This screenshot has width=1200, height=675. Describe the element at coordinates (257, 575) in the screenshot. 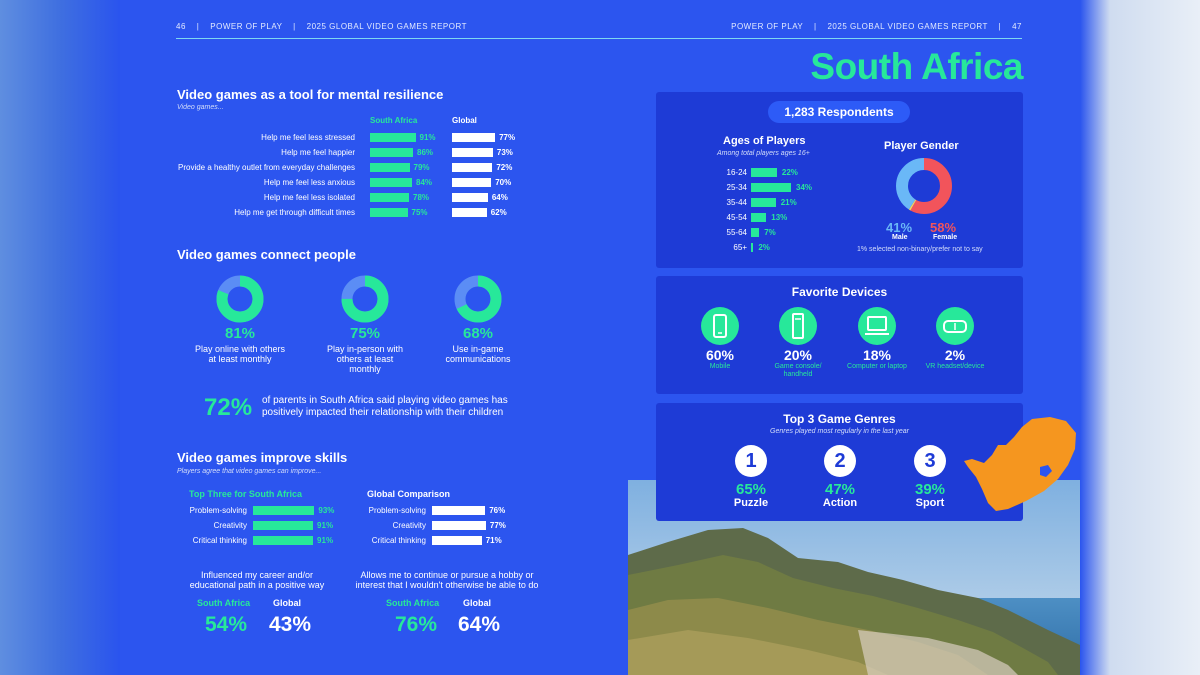

I see `career-line-1: Influenced my career and/or` at that location.